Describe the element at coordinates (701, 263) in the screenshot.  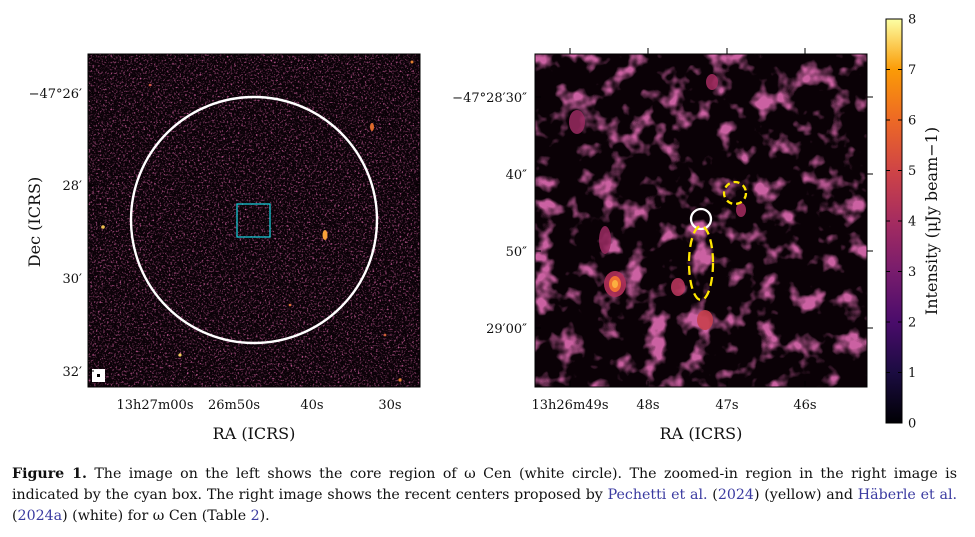
I see `pechetti-center-ellipse` at that location.